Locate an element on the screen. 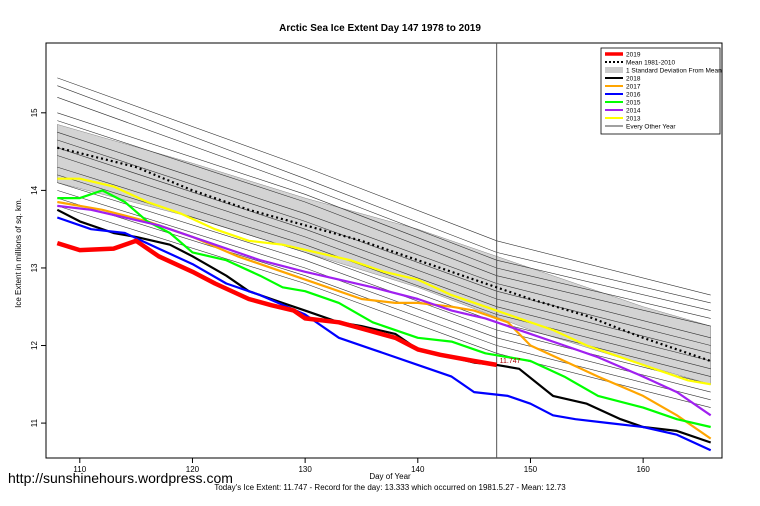 Image resolution: width=760 pixels, height=506 pixels. legend-label: 2016 is located at coordinates (633, 95).